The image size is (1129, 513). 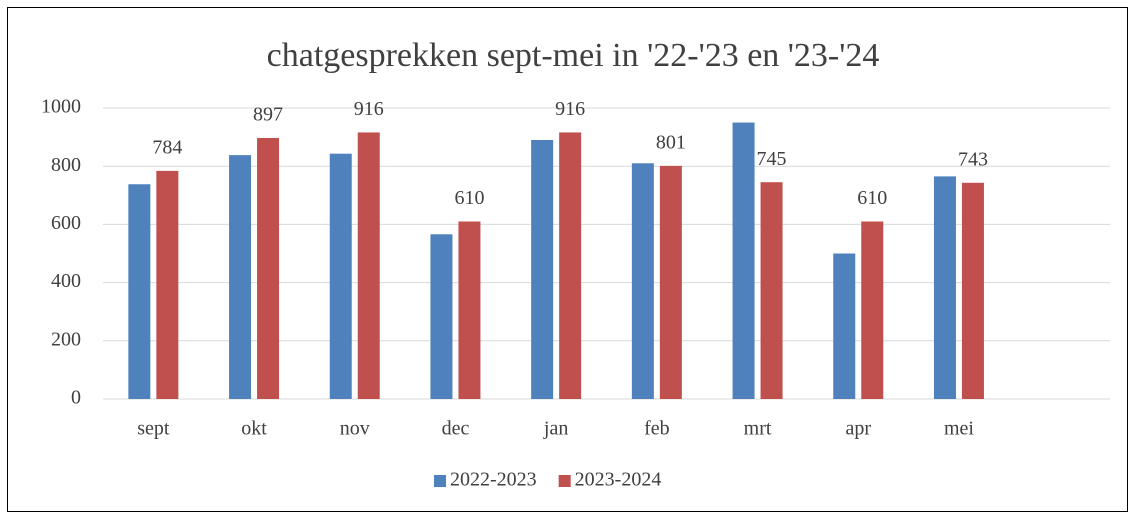 I want to click on data-label: 743, so click(x=973, y=159).